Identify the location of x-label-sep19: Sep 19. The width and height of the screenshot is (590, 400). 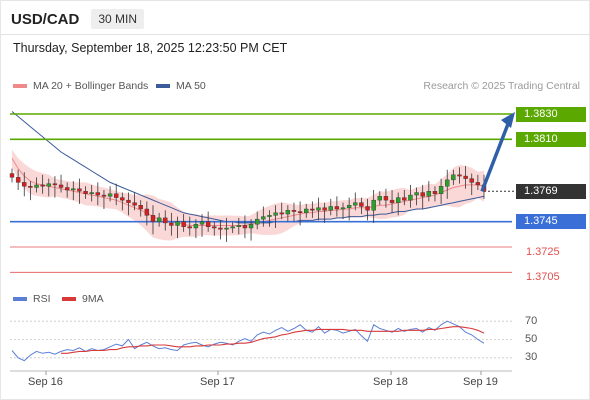
(480, 382).